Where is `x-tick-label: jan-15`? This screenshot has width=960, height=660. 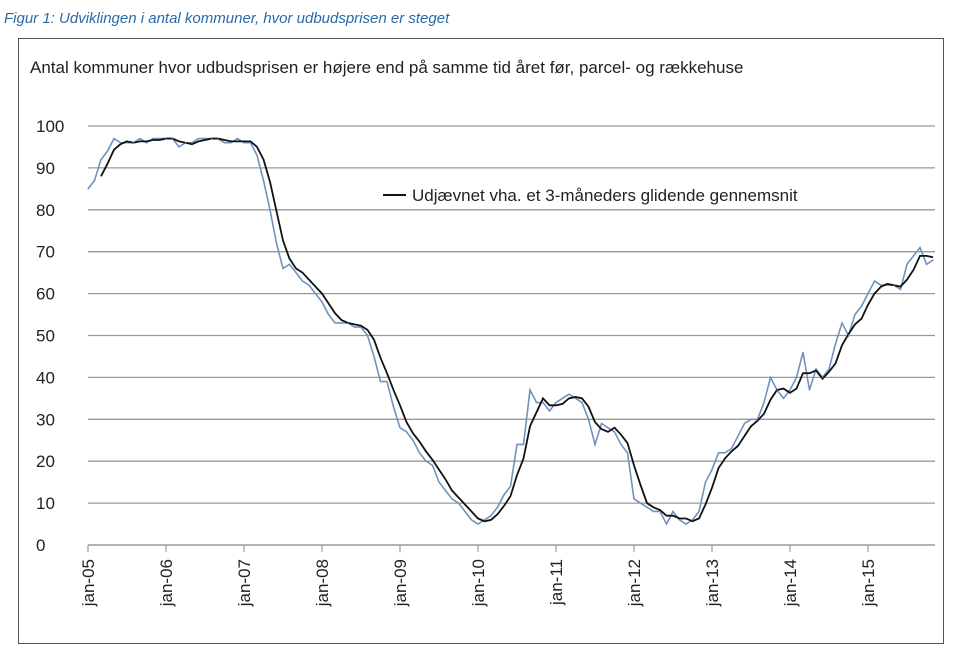 x-tick-label: jan-15 is located at coordinates (868, 583).